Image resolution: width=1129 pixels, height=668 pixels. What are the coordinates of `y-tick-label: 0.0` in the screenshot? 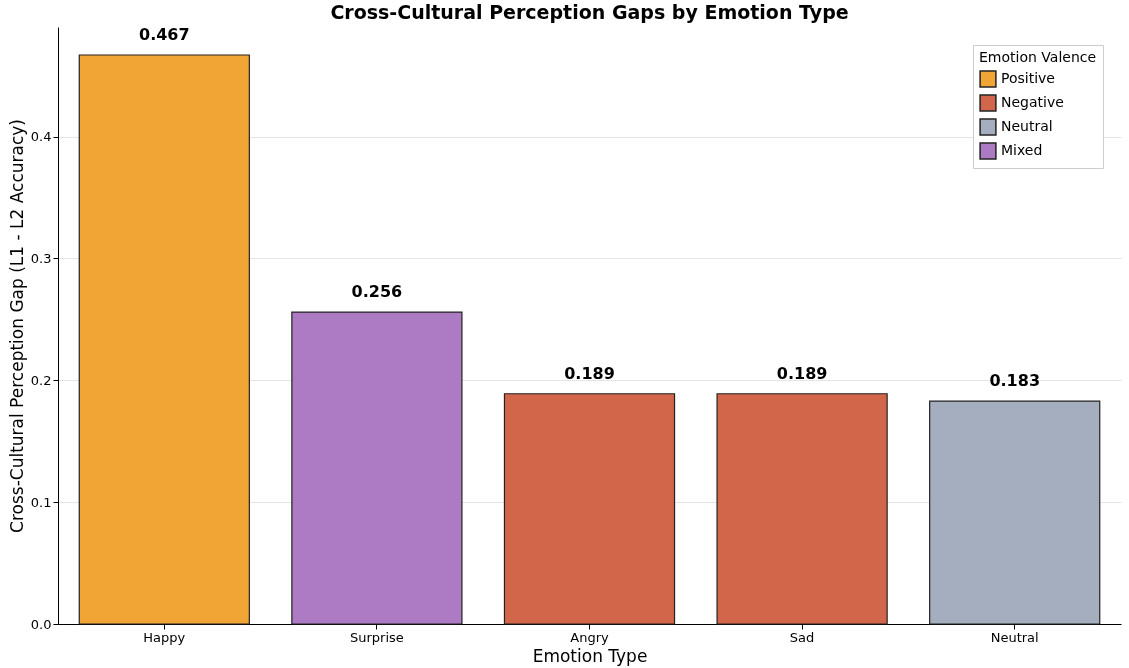 It's located at (41, 624).